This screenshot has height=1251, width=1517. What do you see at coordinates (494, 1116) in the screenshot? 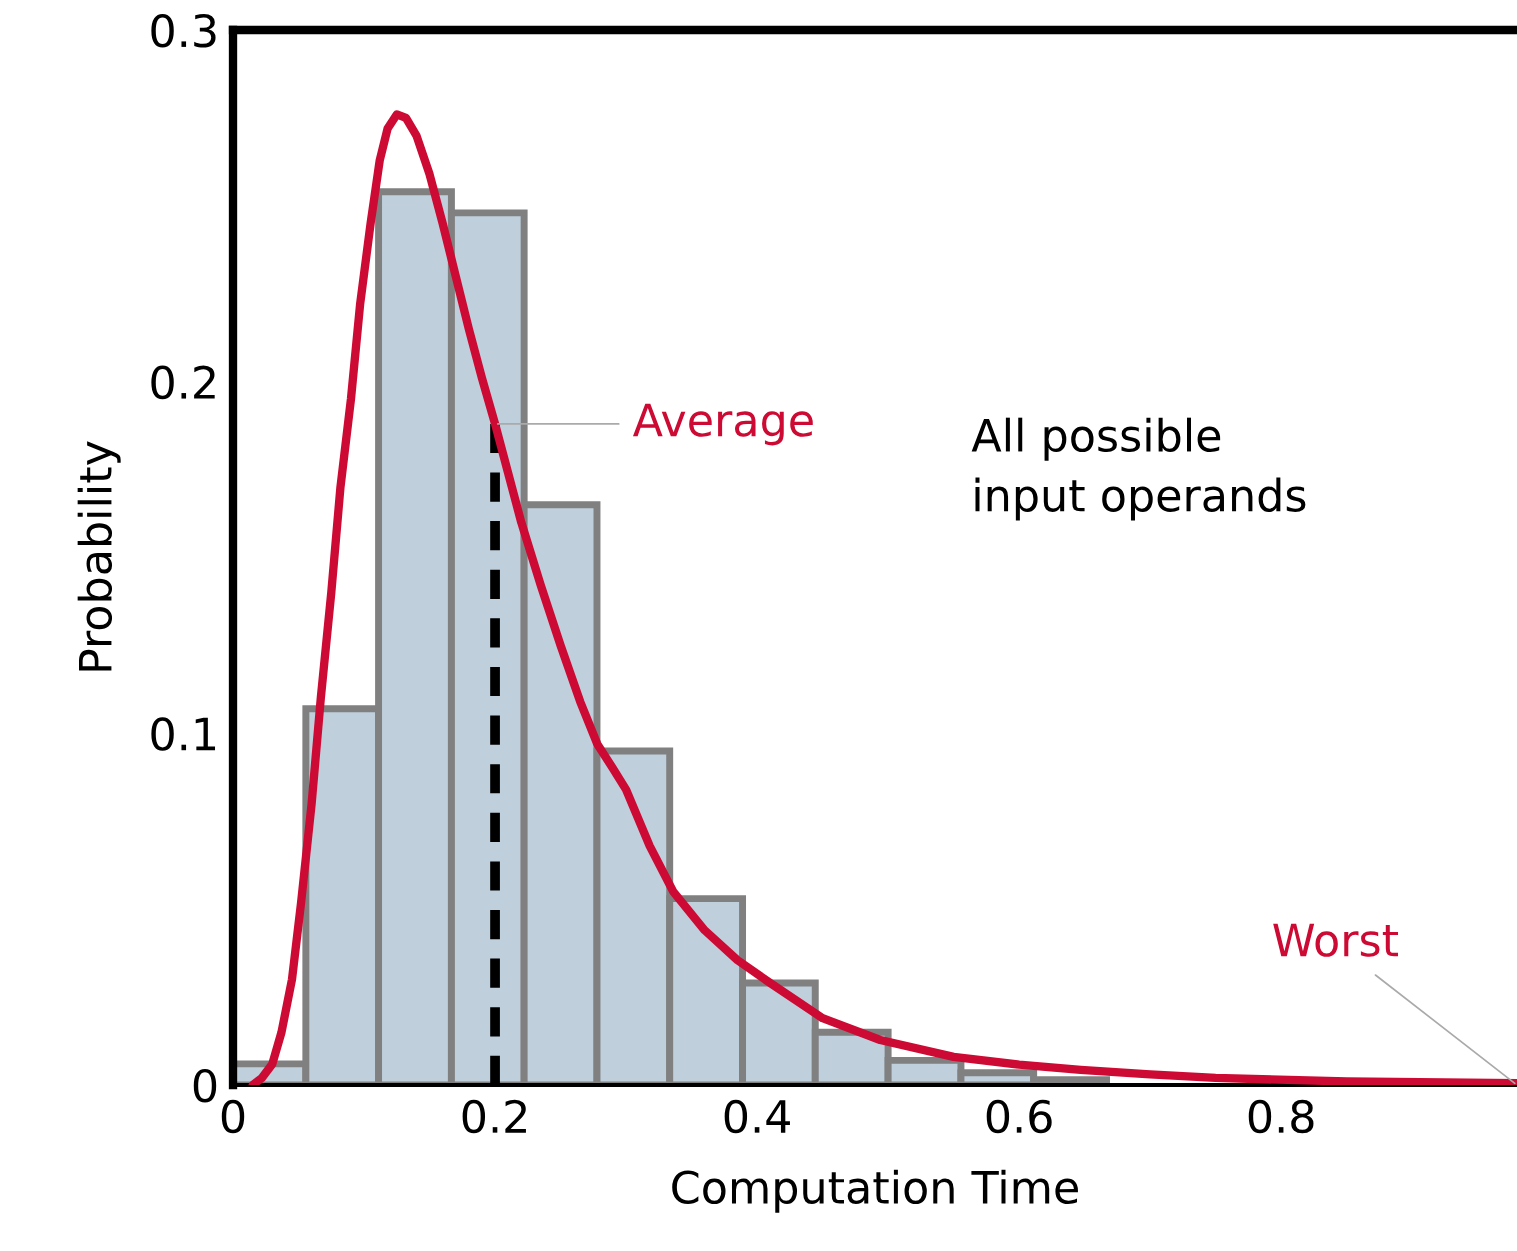
I see `x-tick-label: 0.2` at bounding box center [494, 1116].